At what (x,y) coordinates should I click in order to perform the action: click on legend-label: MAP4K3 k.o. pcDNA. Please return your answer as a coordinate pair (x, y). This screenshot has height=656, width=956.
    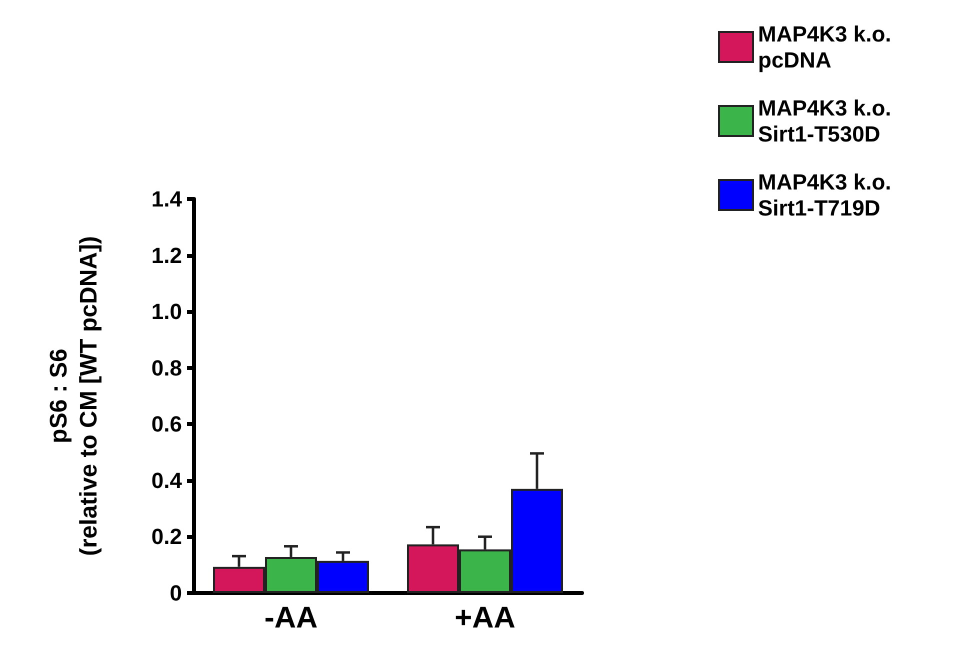
    Looking at the image, I should click on (825, 47).